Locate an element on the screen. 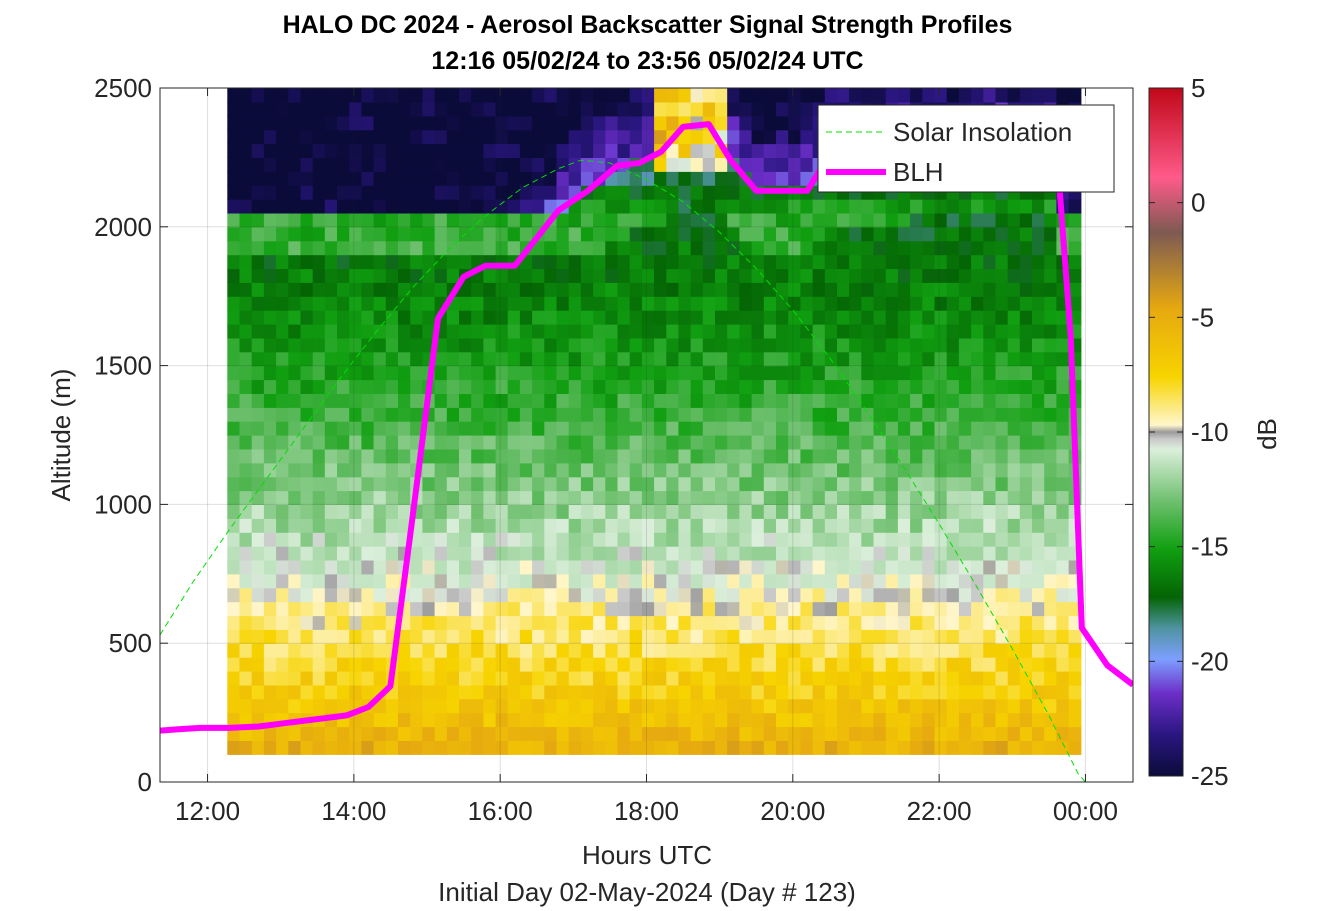 The height and width of the screenshot is (911, 1343). legend-box is located at coordinates (966, 148).